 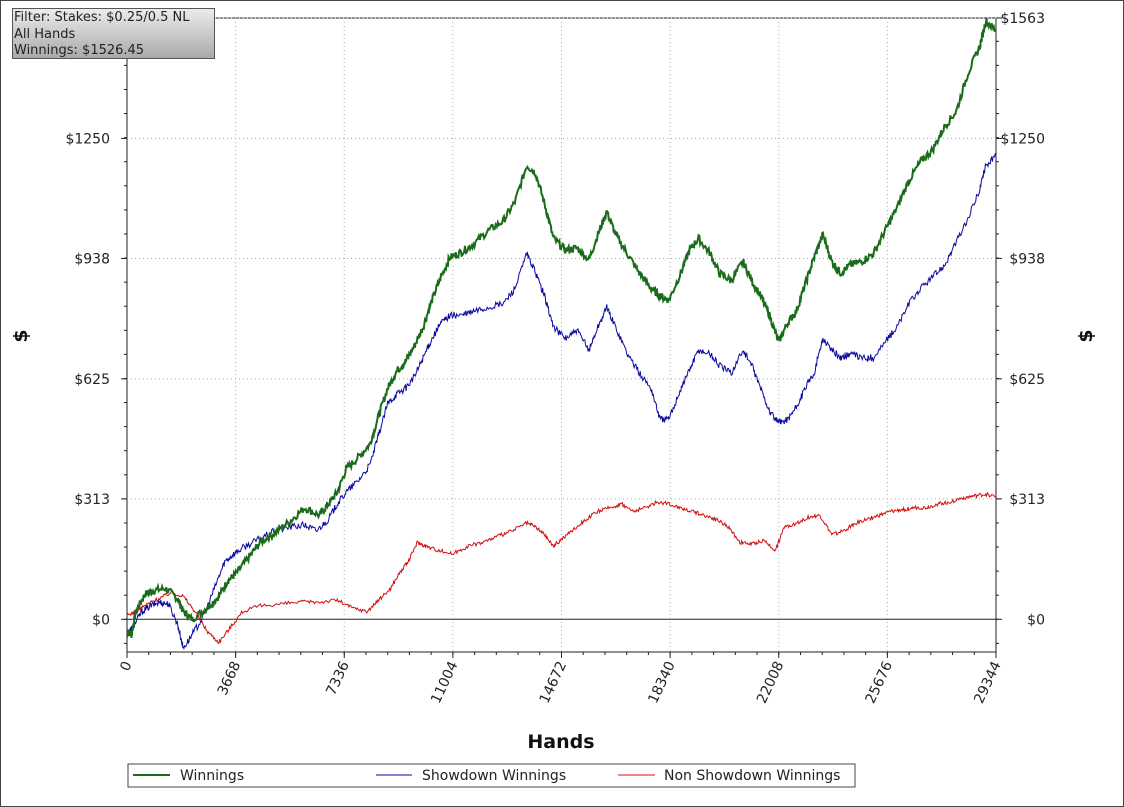 I want to click on x-tick-label: 11004, so click(x=444, y=682).